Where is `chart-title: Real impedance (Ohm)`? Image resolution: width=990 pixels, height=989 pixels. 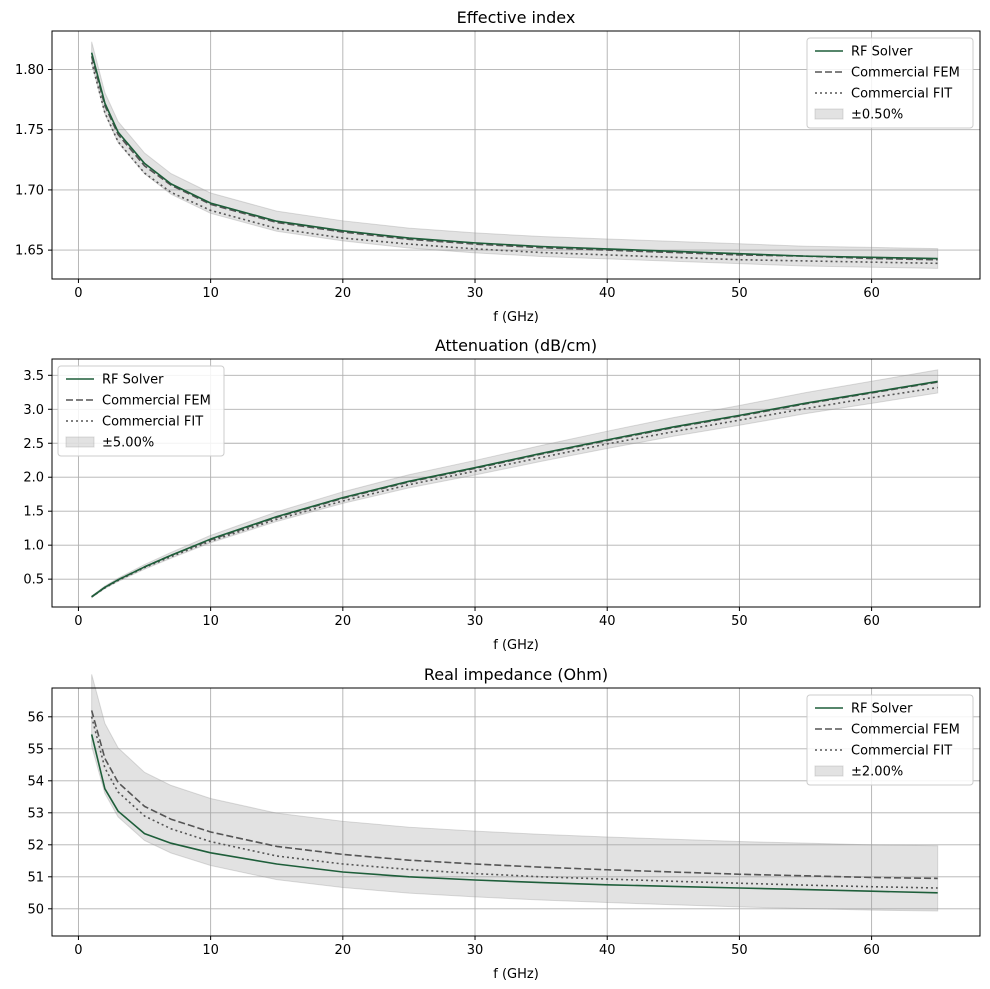 chart-title: Real impedance (Ohm) is located at coordinates (516, 674).